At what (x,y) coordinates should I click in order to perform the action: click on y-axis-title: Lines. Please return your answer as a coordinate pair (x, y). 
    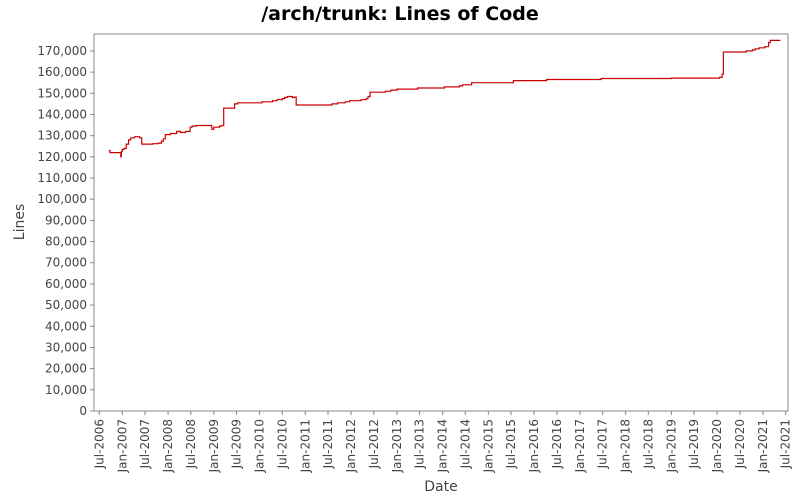
    Looking at the image, I should click on (20, 222).